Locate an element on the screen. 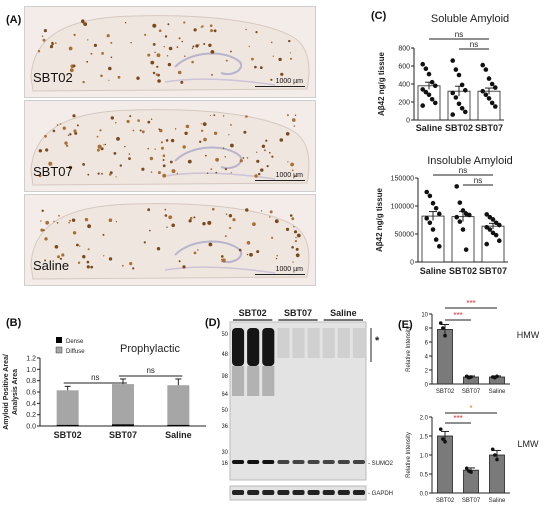  sumo2-label: - SUMO2 is located at coordinates (381, 464).